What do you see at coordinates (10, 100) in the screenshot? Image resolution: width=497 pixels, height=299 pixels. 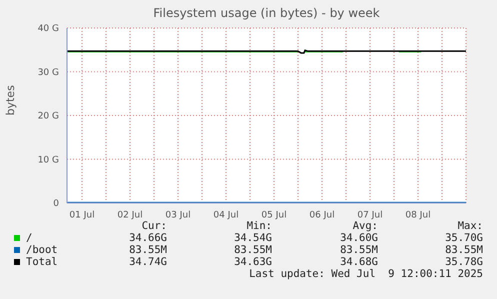 I see `y-axis-title: bytes` at bounding box center [10, 100].